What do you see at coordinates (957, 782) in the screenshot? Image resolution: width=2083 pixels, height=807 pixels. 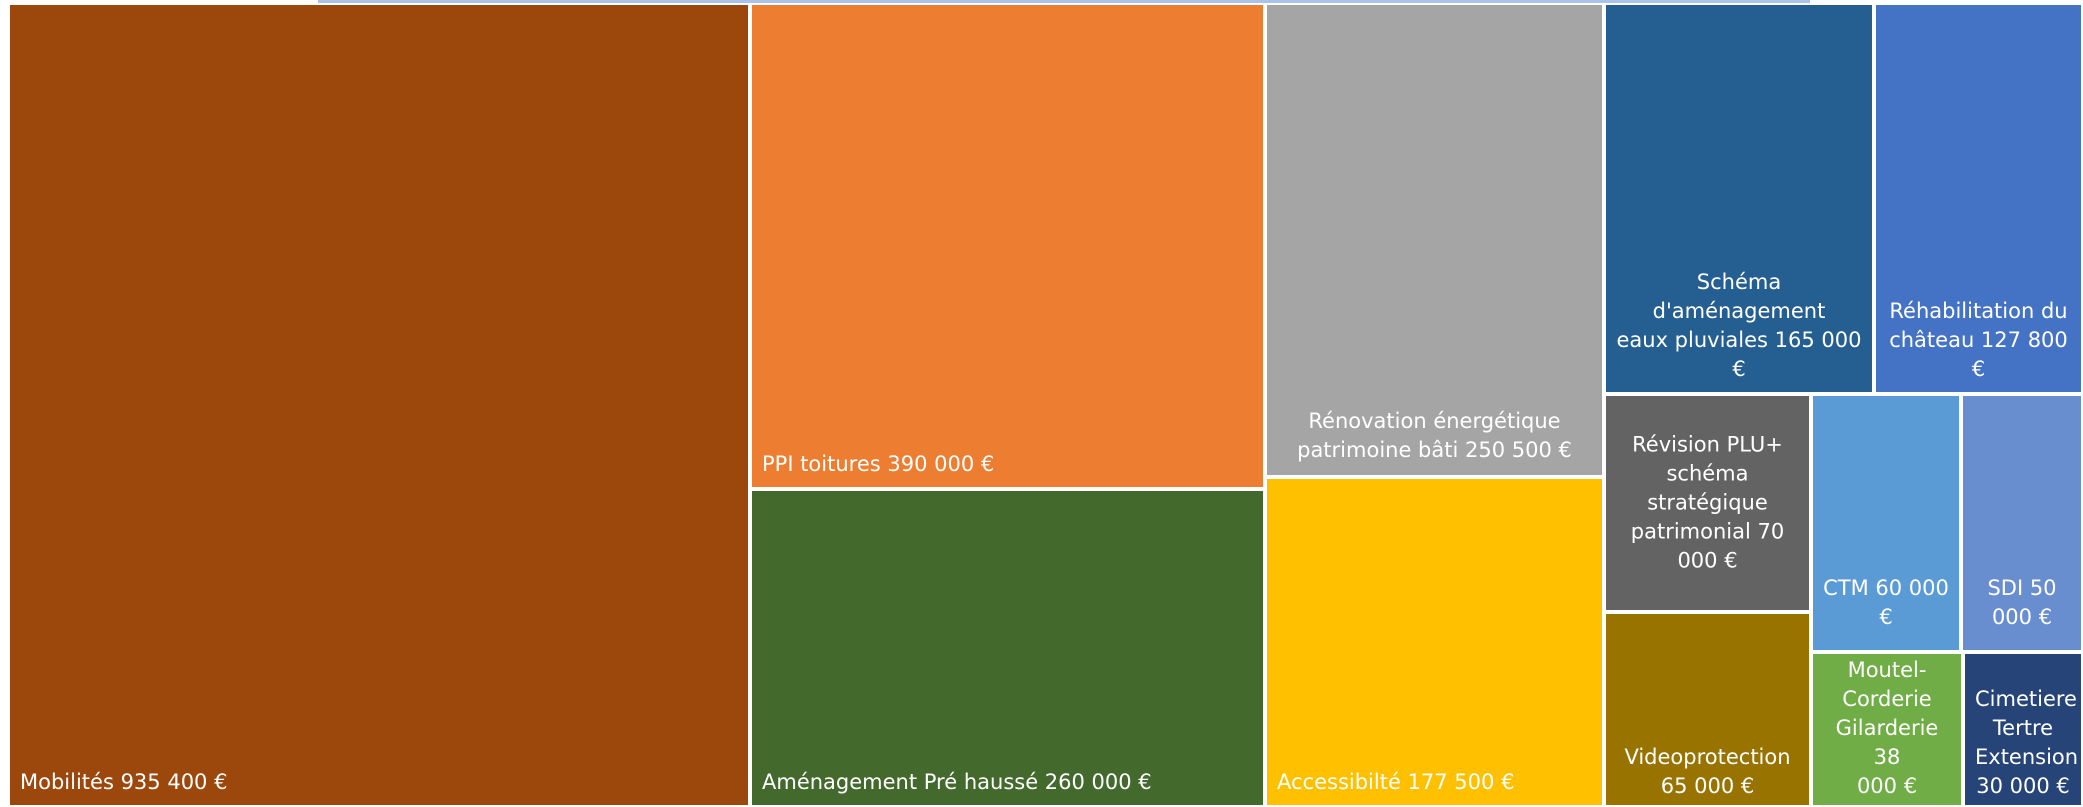 I see `treemap-label: Aménagement Pré haussé 260 000 €` at bounding box center [957, 782].